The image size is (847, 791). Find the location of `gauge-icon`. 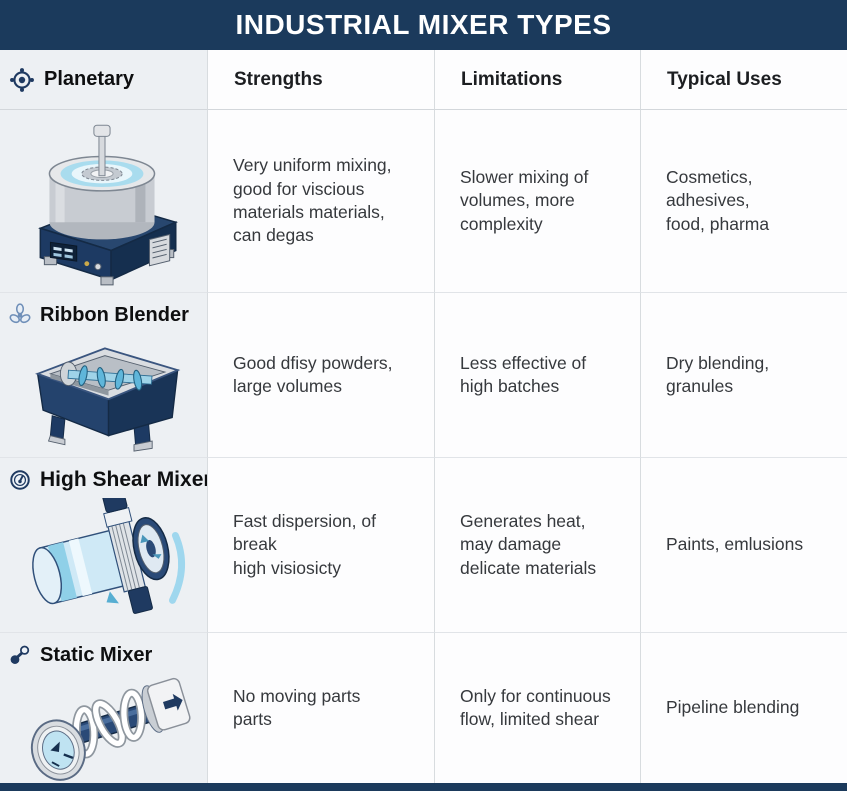

gauge-icon is located at coordinates (20, 480).